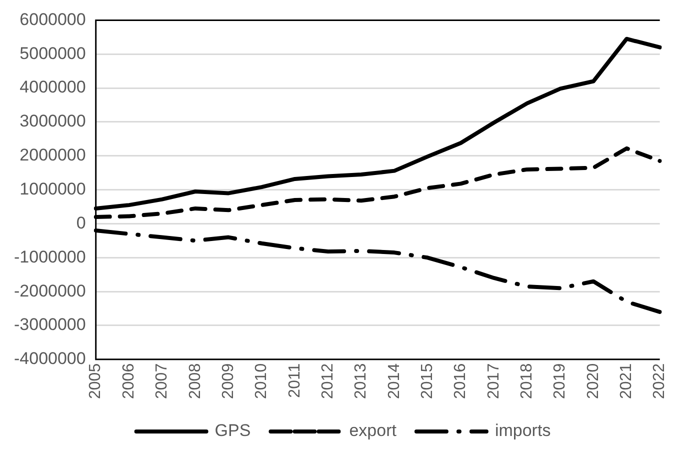 This screenshot has height=450, width=683. What do you see at coordinates (162, 381) in the screenshot?
I see `x-tick-label: 2007` at bounding box center [162, 381].